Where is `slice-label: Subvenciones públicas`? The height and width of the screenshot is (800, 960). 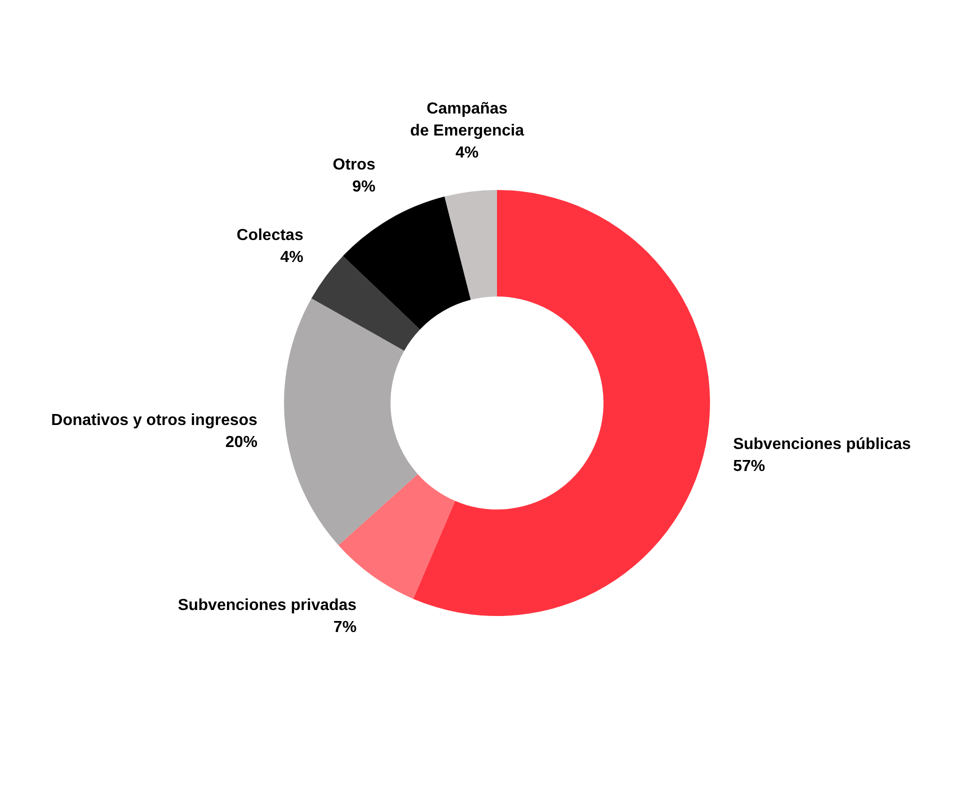
slice-label: Subvenciones públicas is located at coordinates (822, 445).